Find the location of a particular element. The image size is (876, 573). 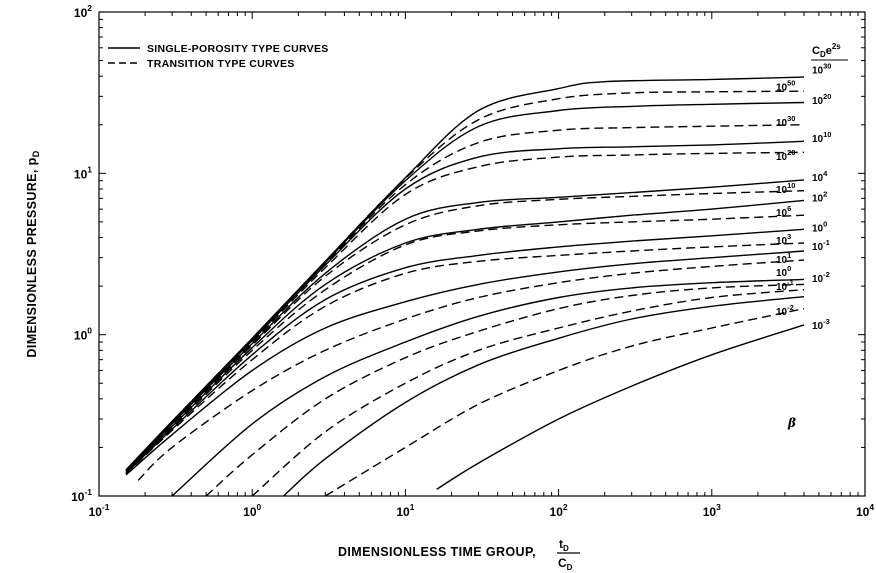

curve-label-5: 1020 is located at coordinates (785, 155).